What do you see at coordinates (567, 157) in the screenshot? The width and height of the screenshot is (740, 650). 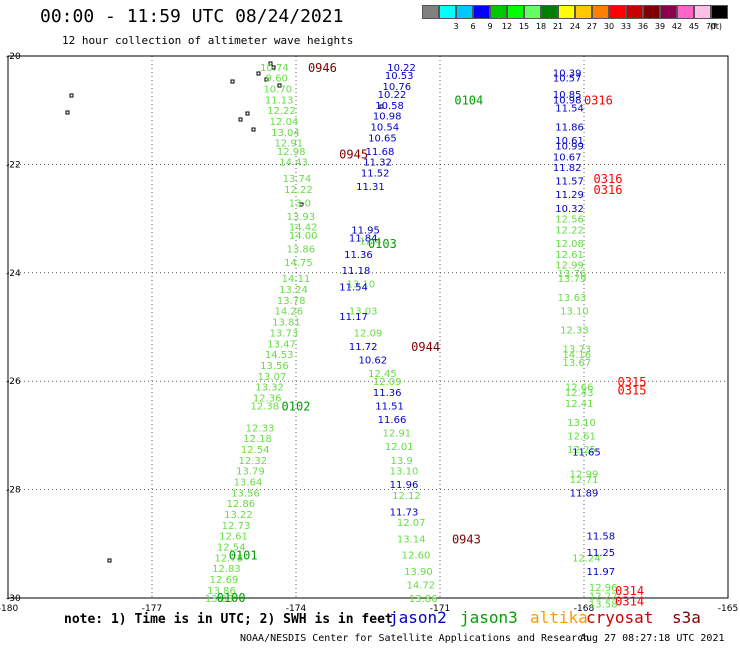 I see `jason2-swh-label: 10.67` at bounding box center [567, 157].